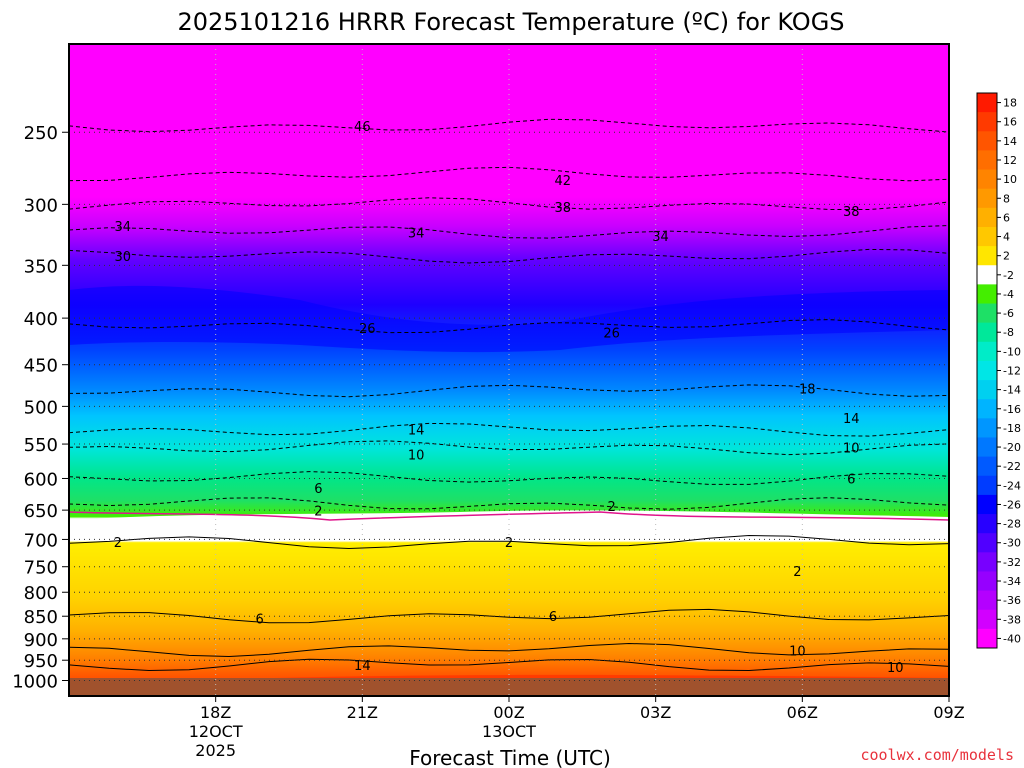 The width and height of the screenshot is (1024, 768). Describe the element at coordinates (1010, 160) in the screenshot. I see `colorbar-label: 12` at that location.